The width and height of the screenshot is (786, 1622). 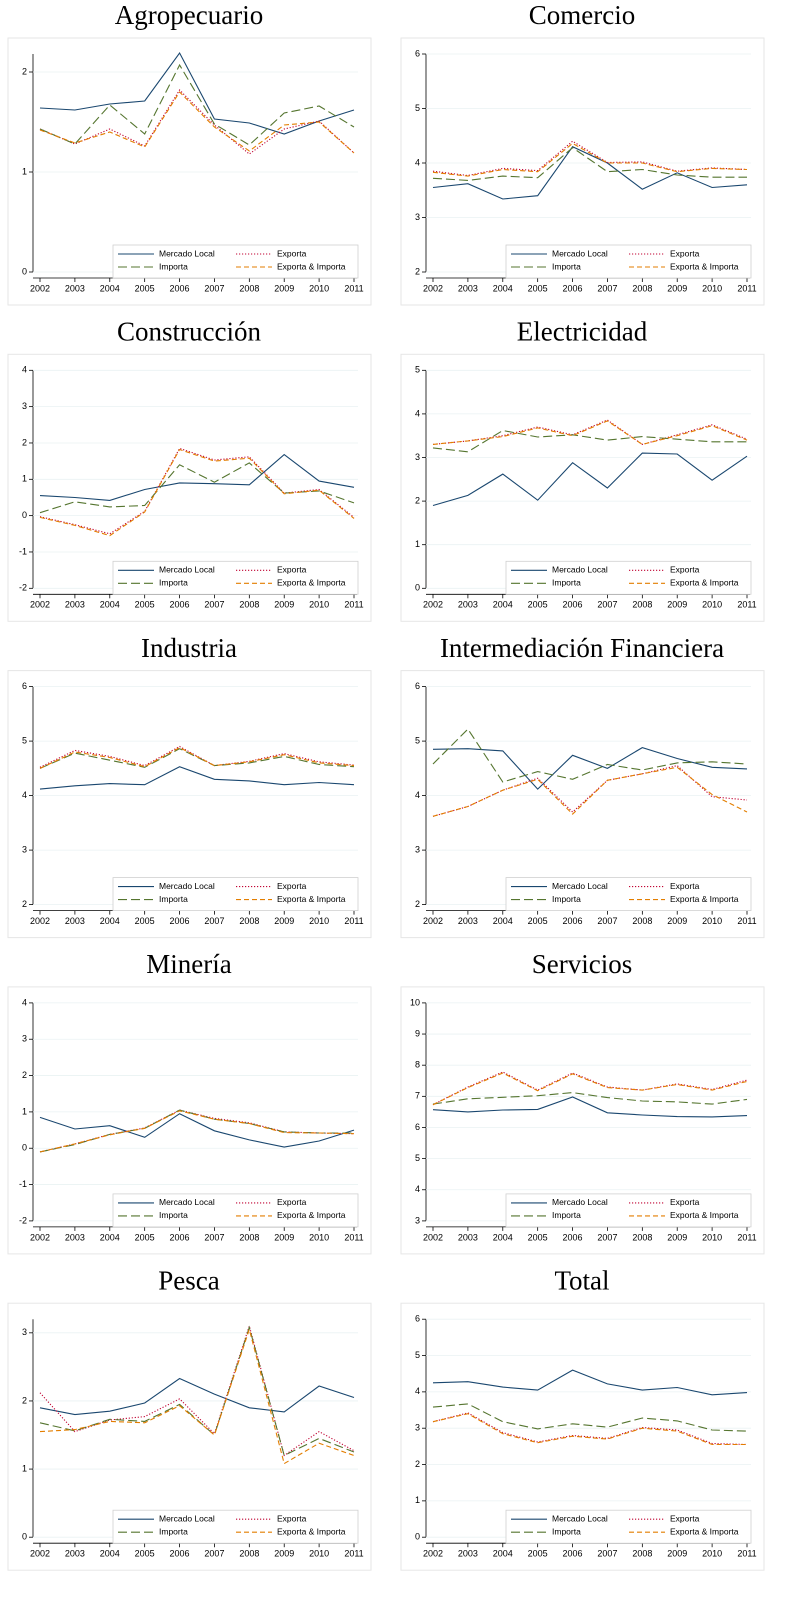 What do you see at coordinates (23, 588) in the screenshot?
I see `y-tick-label: -2` at bounding box center [23, 588].